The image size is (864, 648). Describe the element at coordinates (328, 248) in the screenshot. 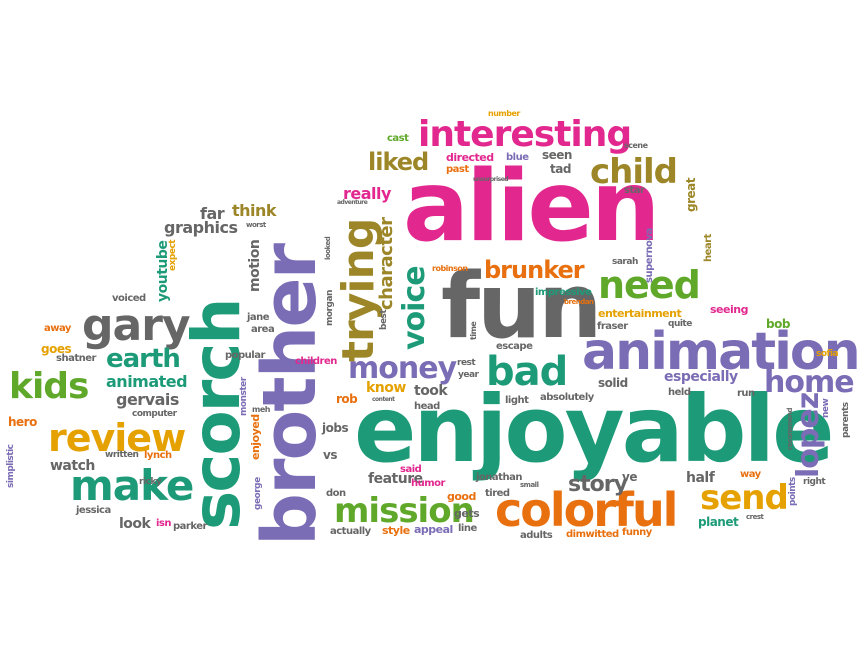

I see `word-looked: looked` at that location.